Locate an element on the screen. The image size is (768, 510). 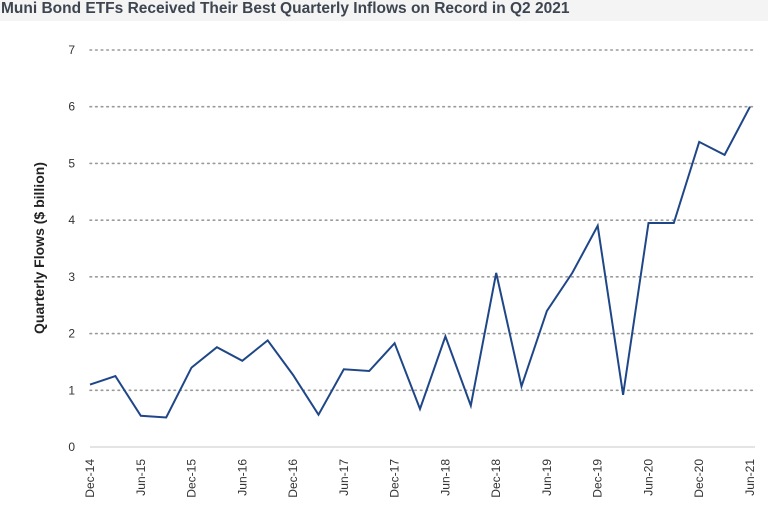
y-tick-label: 2 is located at coordinates (71, 334).